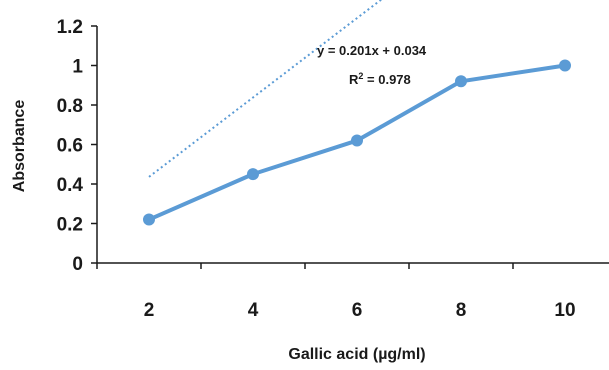 This screenshot has width=609, height=370. I want to click on y-axis-ticks: 0 0.2 0.4 0.6 0.8 1 1.2, so click(77, 146).